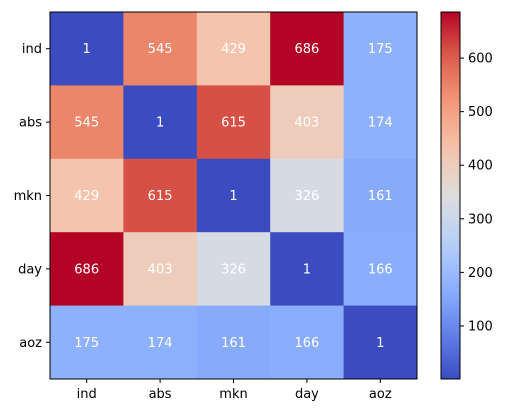 The height and width of the screenshot is (413, 509). I want to click on x-tick-label-2: mkn, so click(233, 394).